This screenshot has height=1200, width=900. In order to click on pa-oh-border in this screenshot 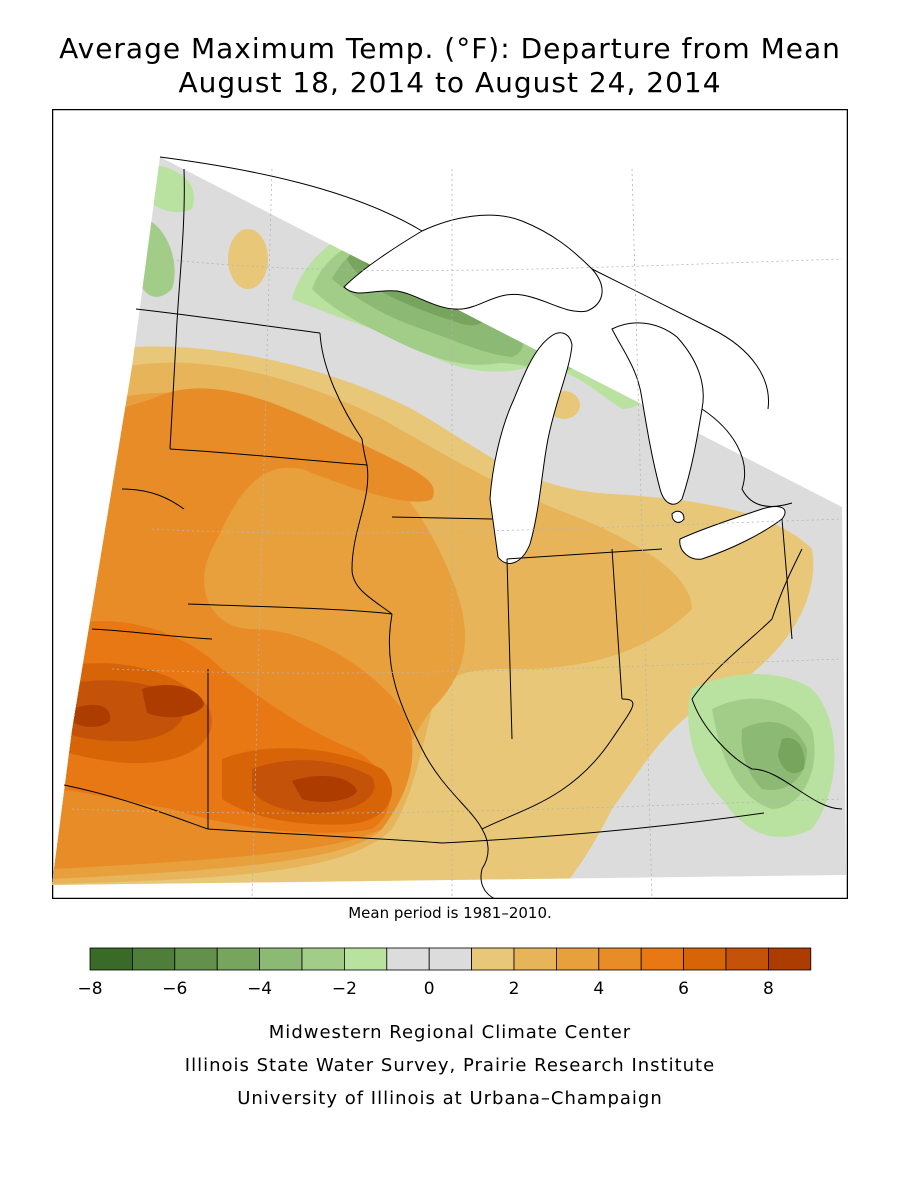, I will do `click(787, 579)`.